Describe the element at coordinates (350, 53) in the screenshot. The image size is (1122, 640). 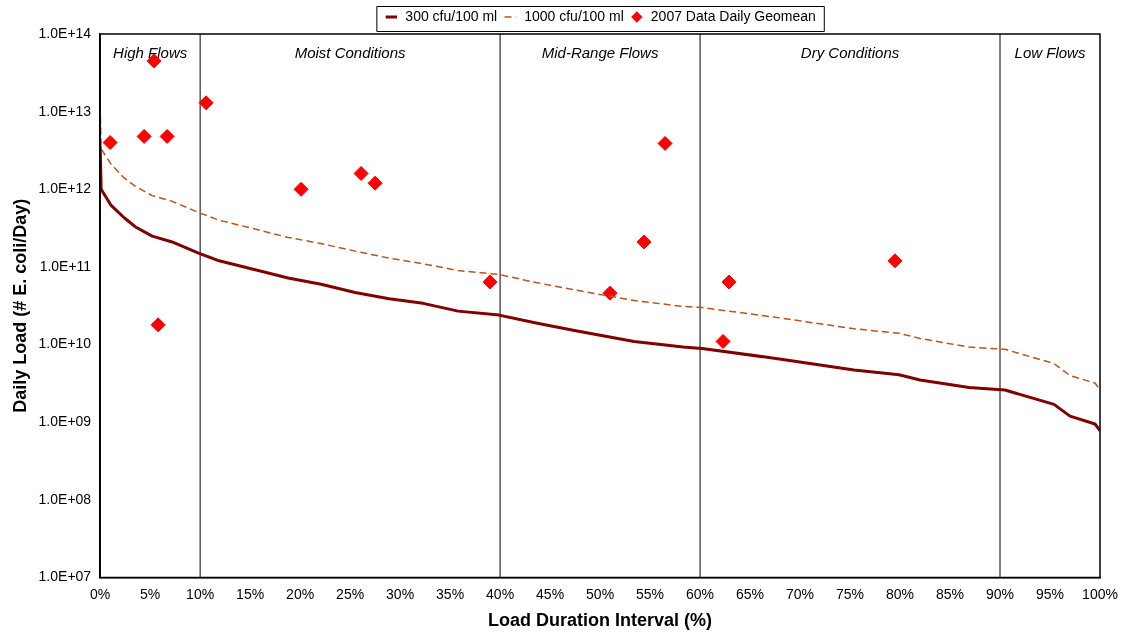
I see `annotation: Moist Conditions` at that location.